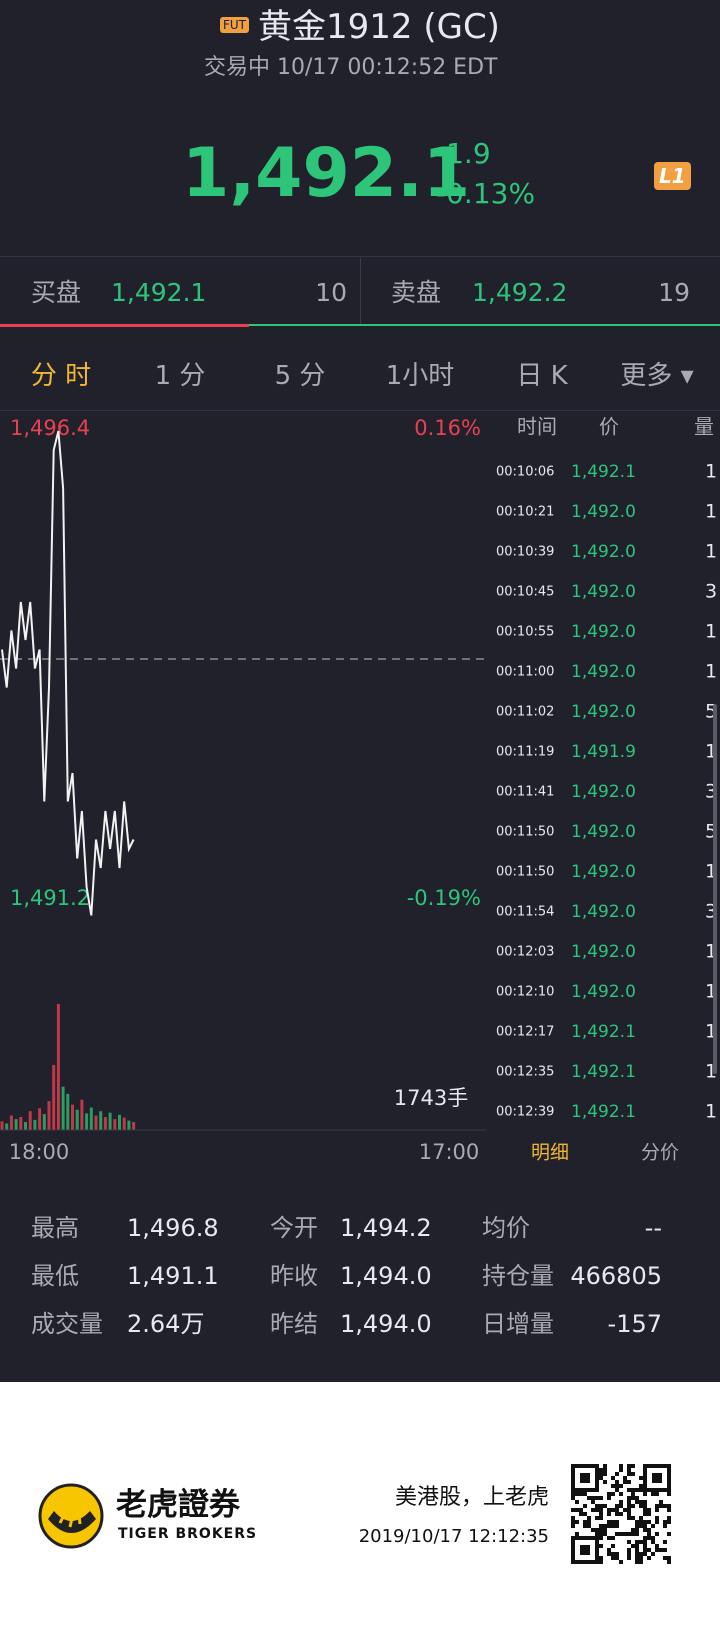 This screenshot has width=720, height=1647. I want to click on trade-time: 00:11:19, so click(525, 752).